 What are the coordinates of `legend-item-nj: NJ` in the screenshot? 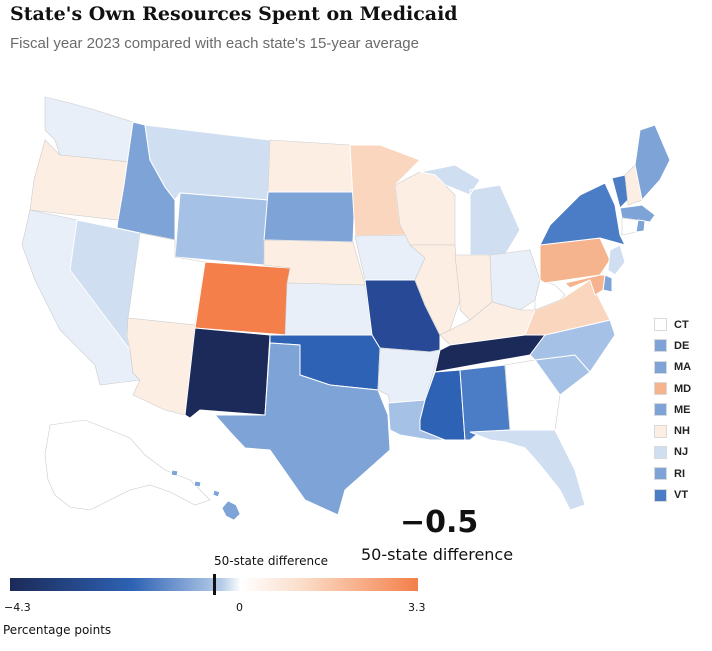 It's located at (681, 452).